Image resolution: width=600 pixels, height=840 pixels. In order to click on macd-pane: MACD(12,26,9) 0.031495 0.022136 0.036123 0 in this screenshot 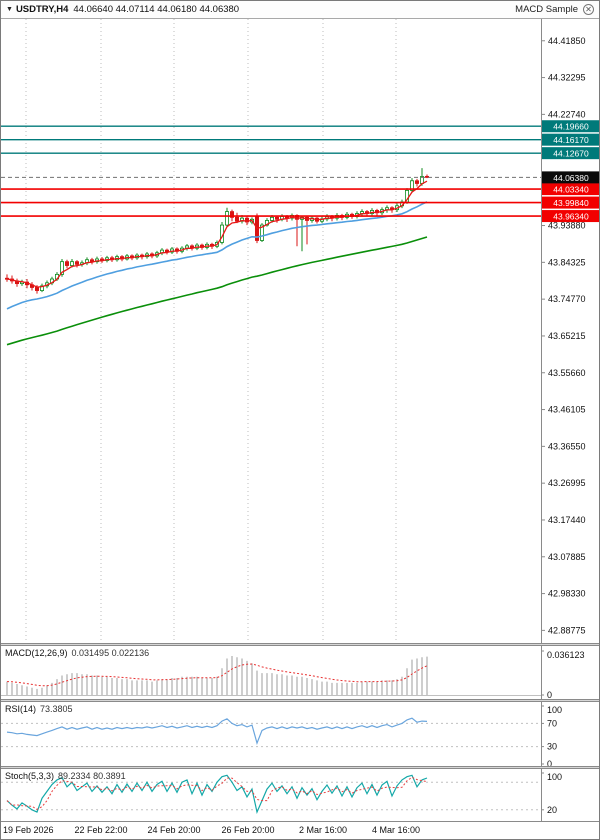, I will do `click(300, 672)`.